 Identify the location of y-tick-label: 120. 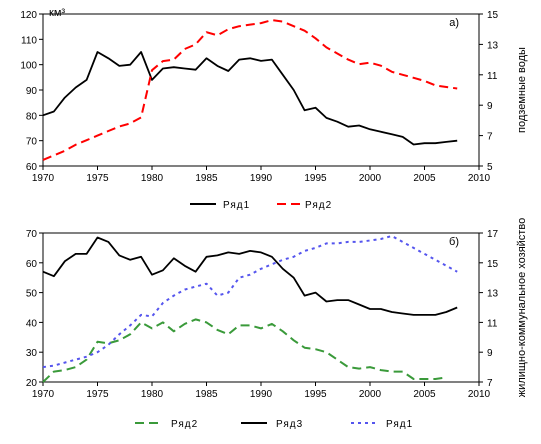
(28, 15).